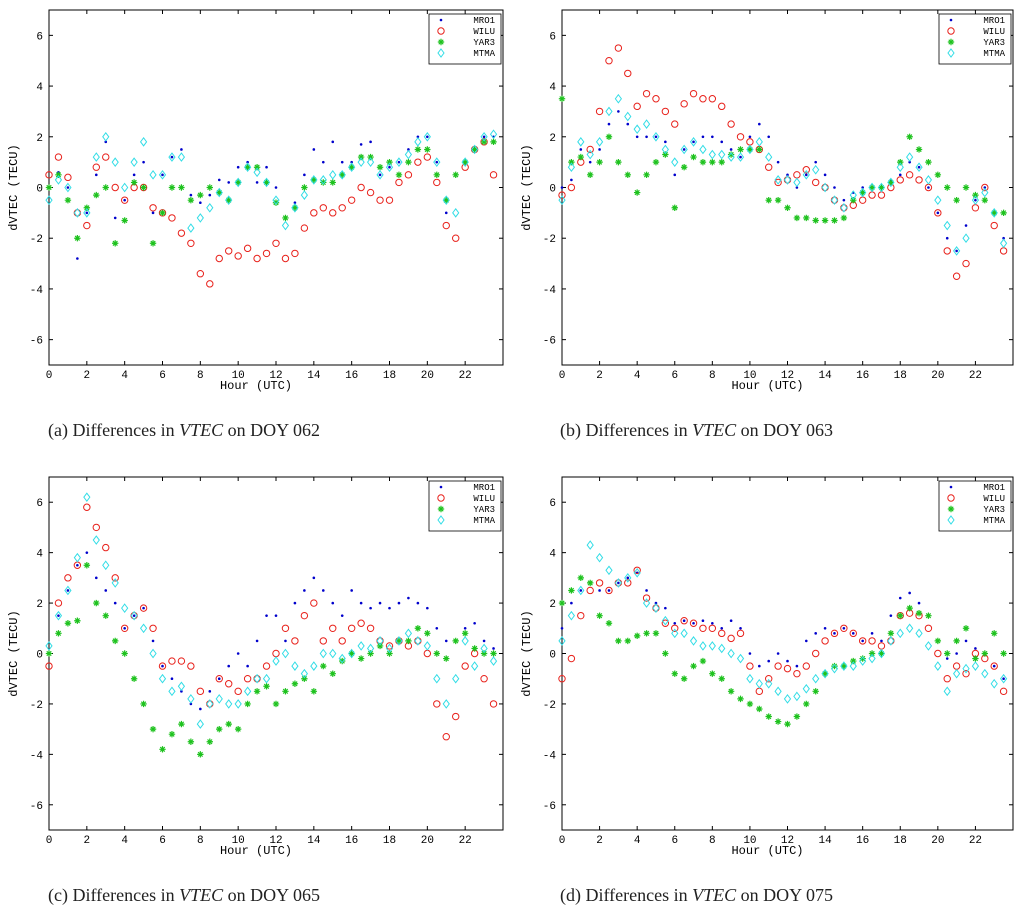 The image size is (1014, 912). Describe the element at coordinates (87, 841) in the screenshot. I see `x-tick-label: 2` at that location.